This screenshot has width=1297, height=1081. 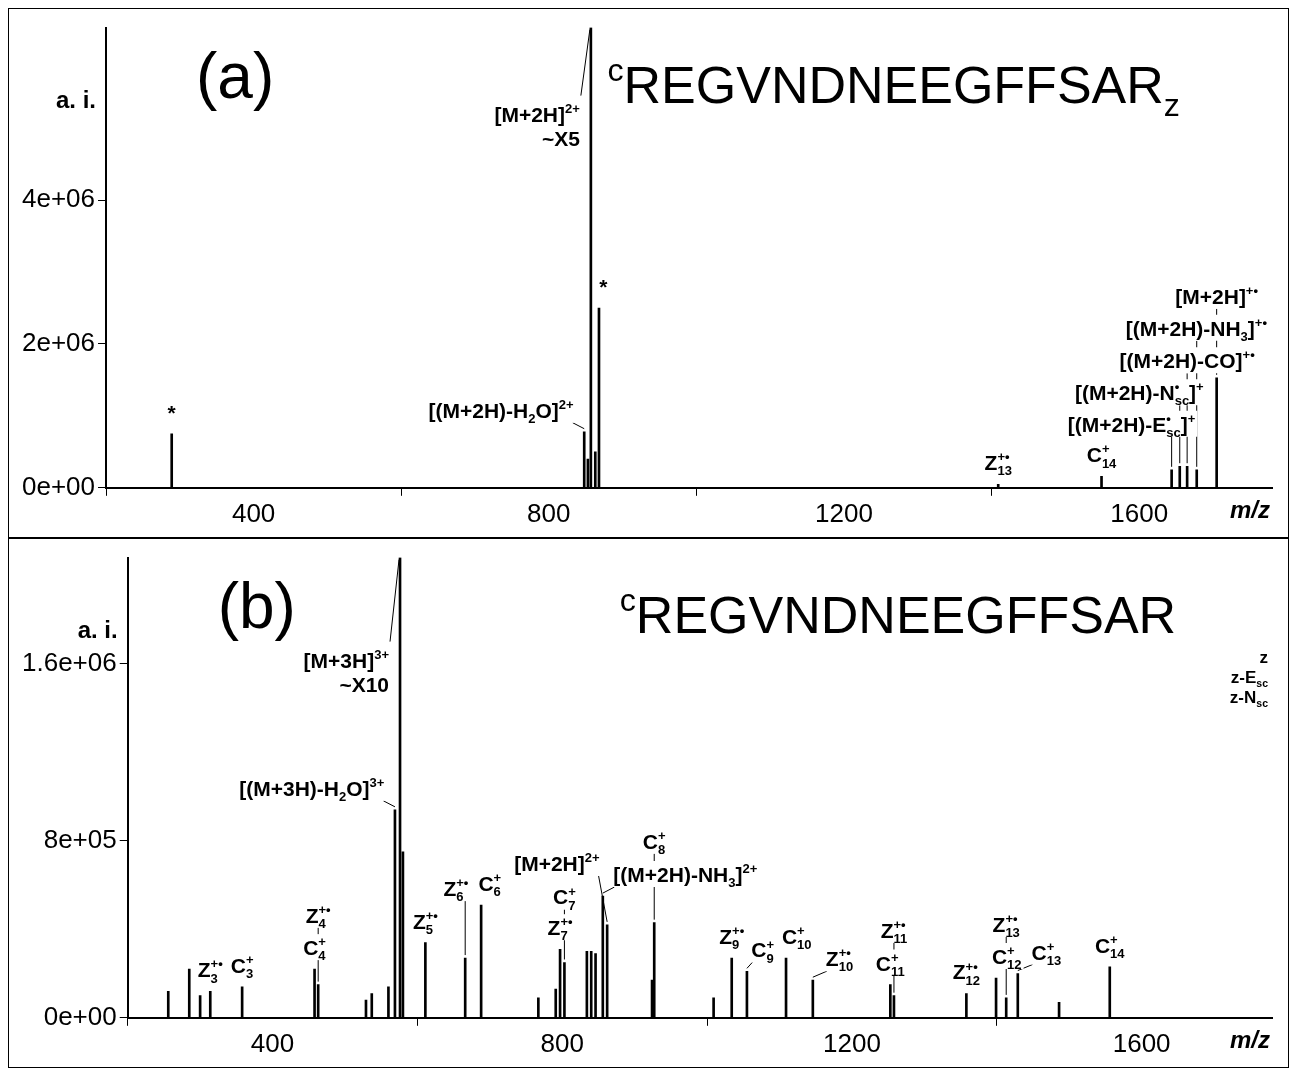 What do you see at coordinates (256, 605) in the screenshot?
I see `annotation: (b)` at bounding box center [256, 605].